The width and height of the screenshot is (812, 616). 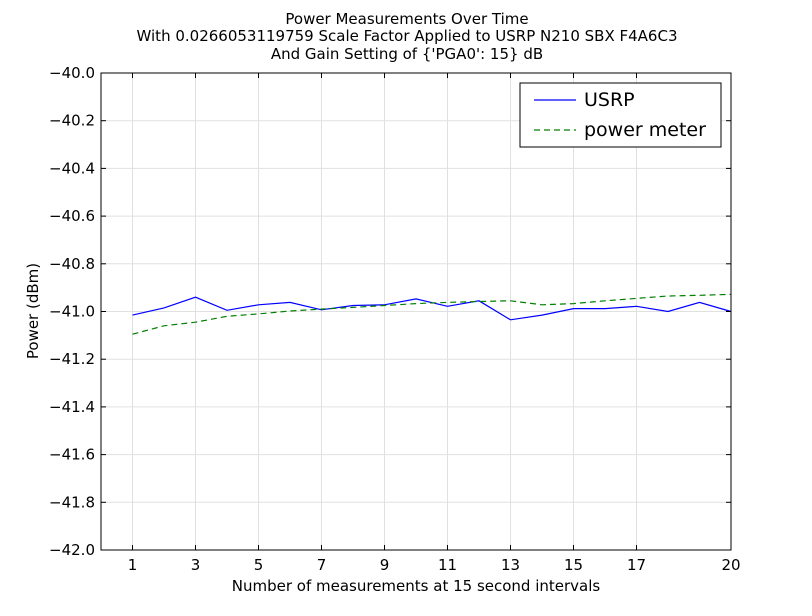 I want to click on y-tick-label: −42.0, so click(x=72, y=550).